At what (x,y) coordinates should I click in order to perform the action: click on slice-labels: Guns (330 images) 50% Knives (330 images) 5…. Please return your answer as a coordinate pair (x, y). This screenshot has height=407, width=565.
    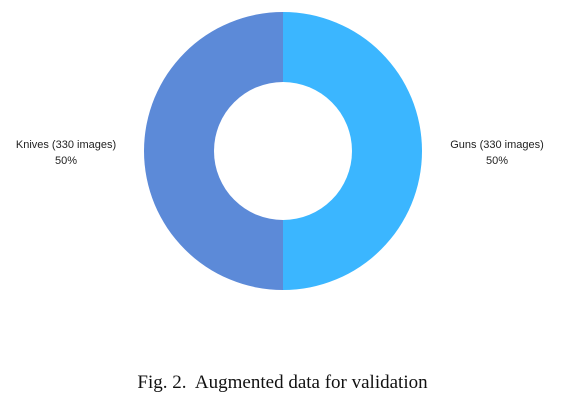
    Looking at the image, I should click on (280, 153).